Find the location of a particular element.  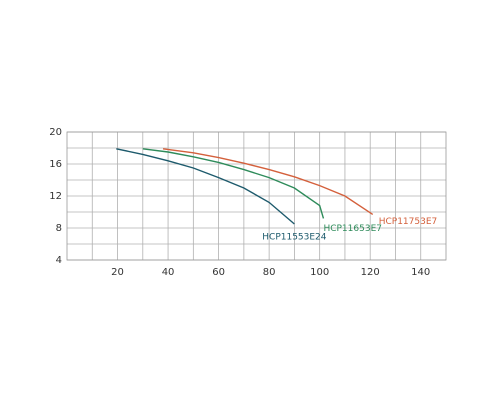

x-tick-label: 140 is located at coordinates (420, 272).